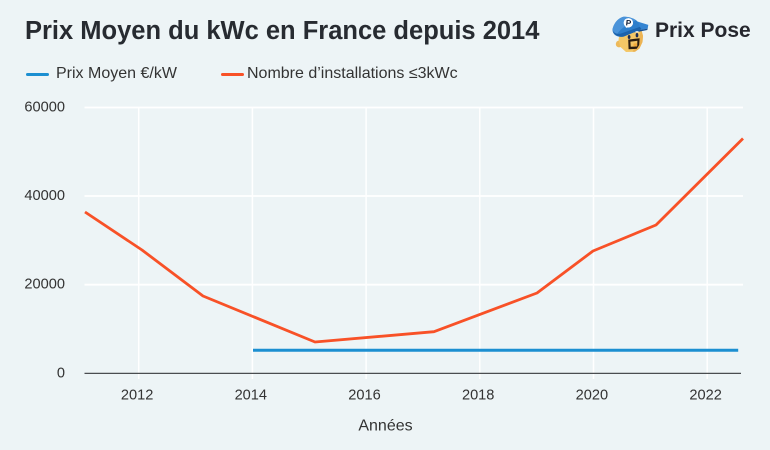  I want to click on svg-text: 2020, so click(592, 396).